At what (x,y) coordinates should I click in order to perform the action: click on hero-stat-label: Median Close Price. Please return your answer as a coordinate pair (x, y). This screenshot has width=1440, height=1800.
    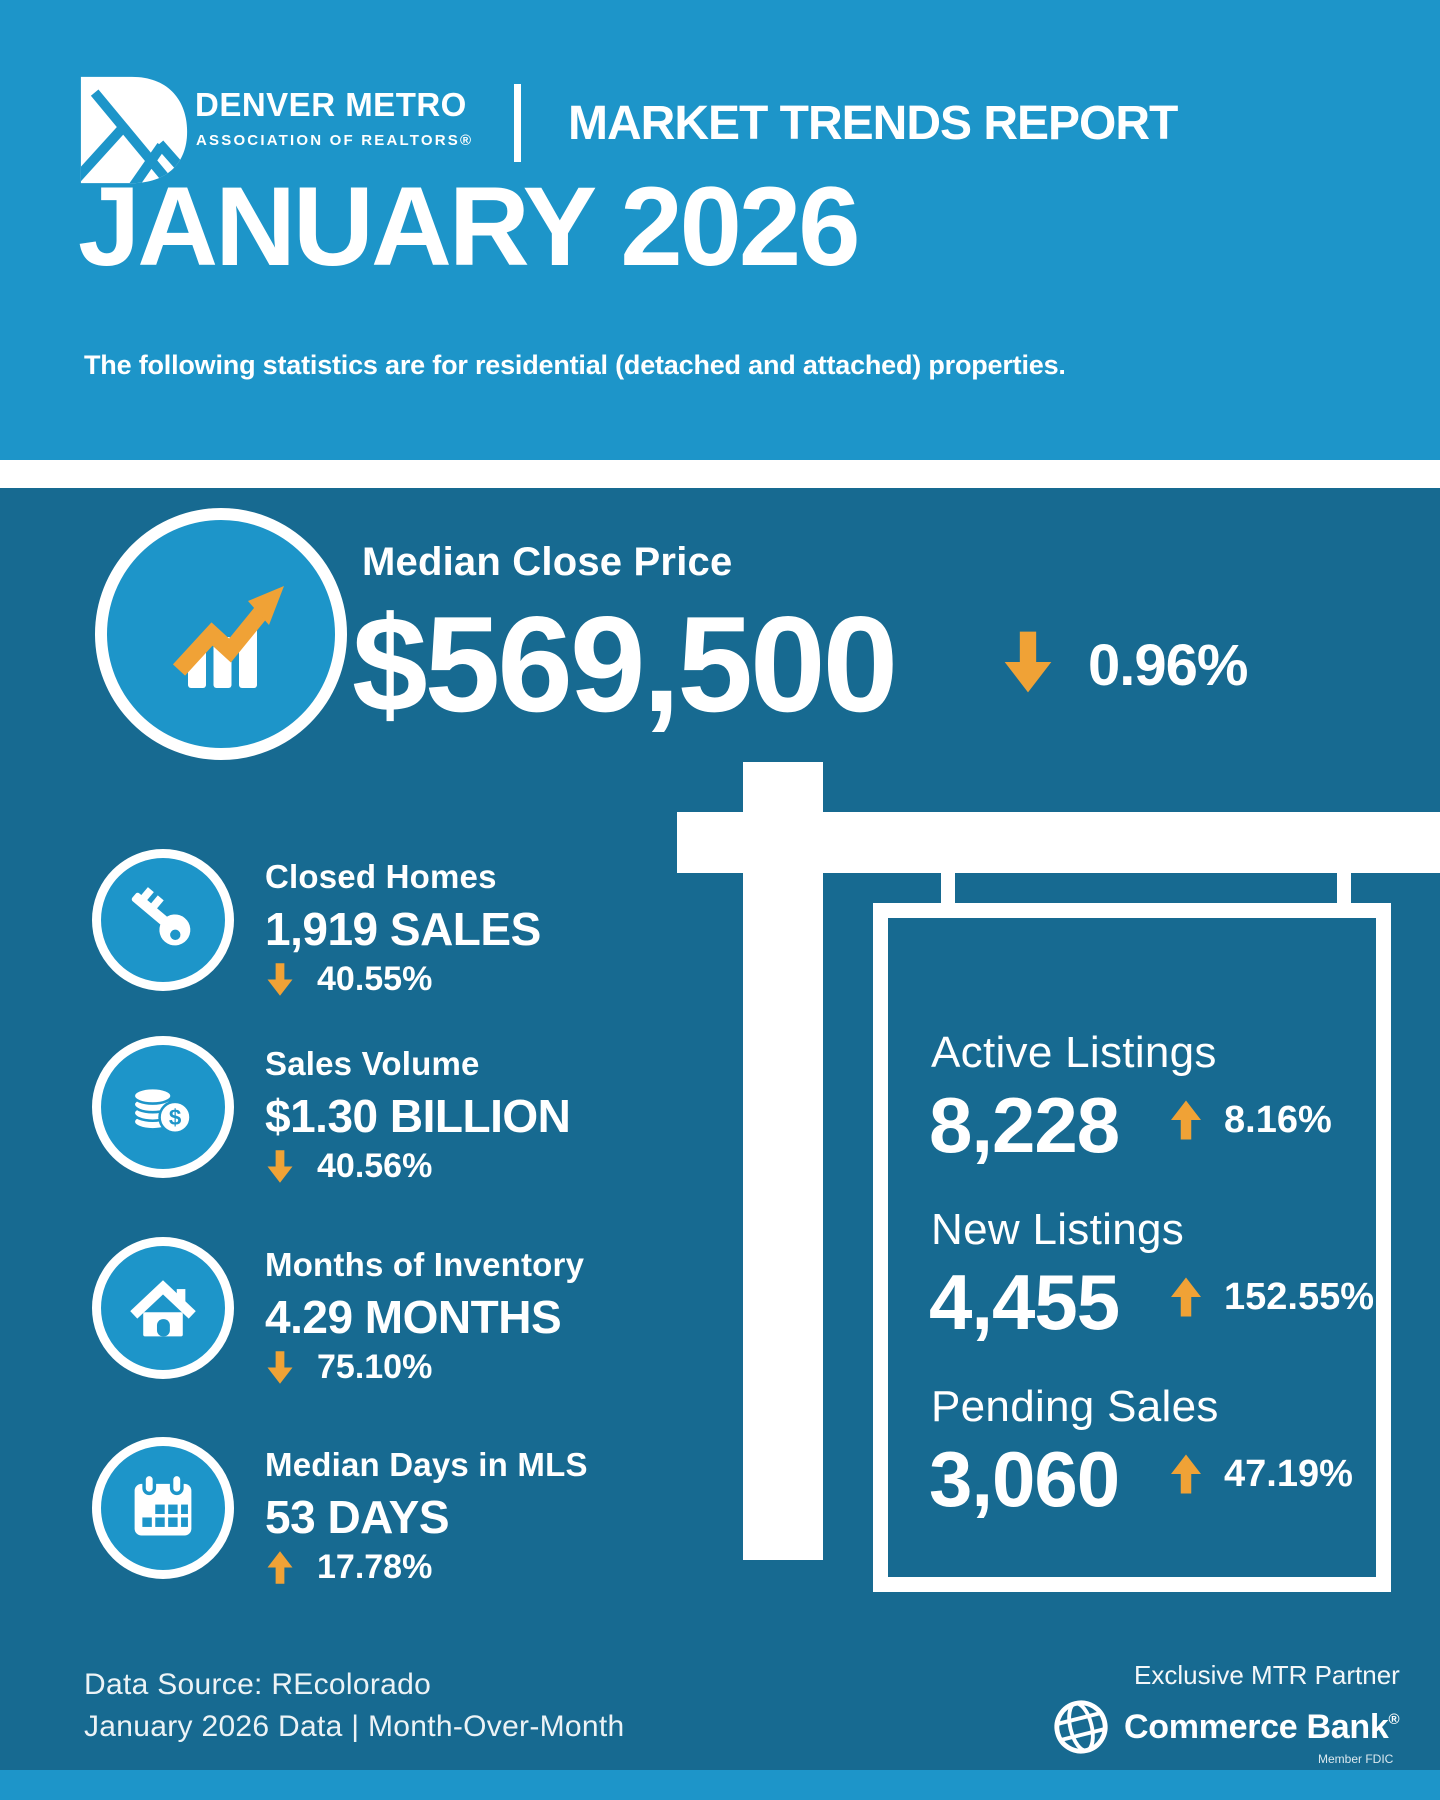
    Looking at the image, I should click on (547, 562).